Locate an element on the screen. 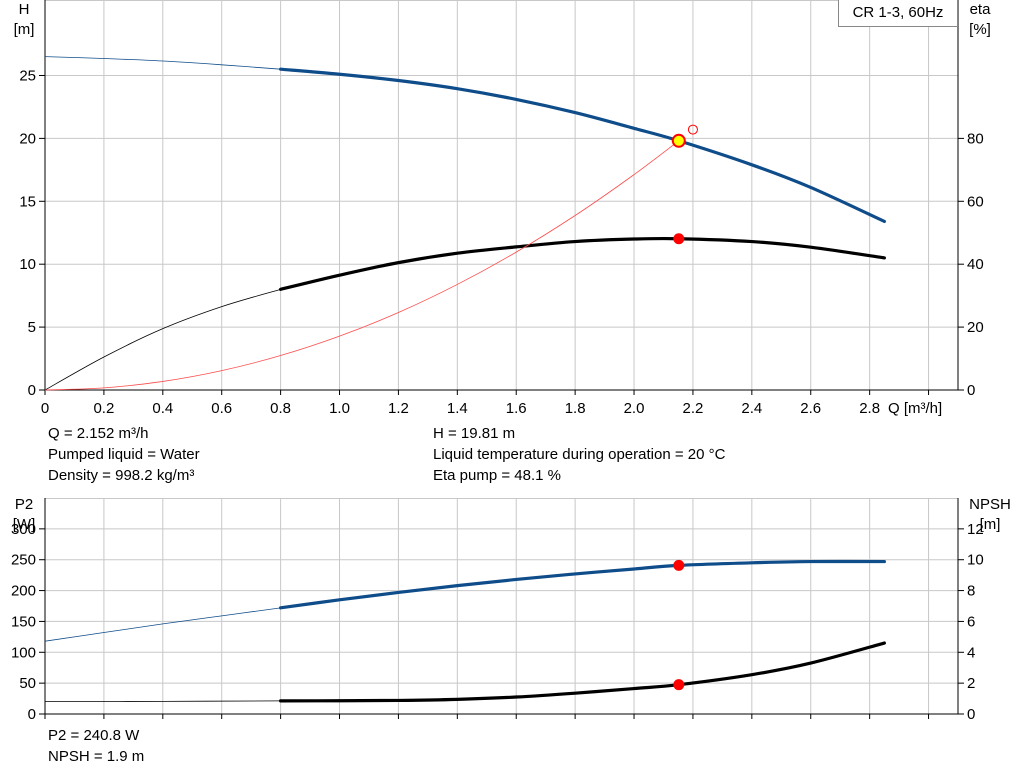 The height and width of the screenshot is (781, 1024). top-left-tick-label: 5 is located at coordinates (32, 327).